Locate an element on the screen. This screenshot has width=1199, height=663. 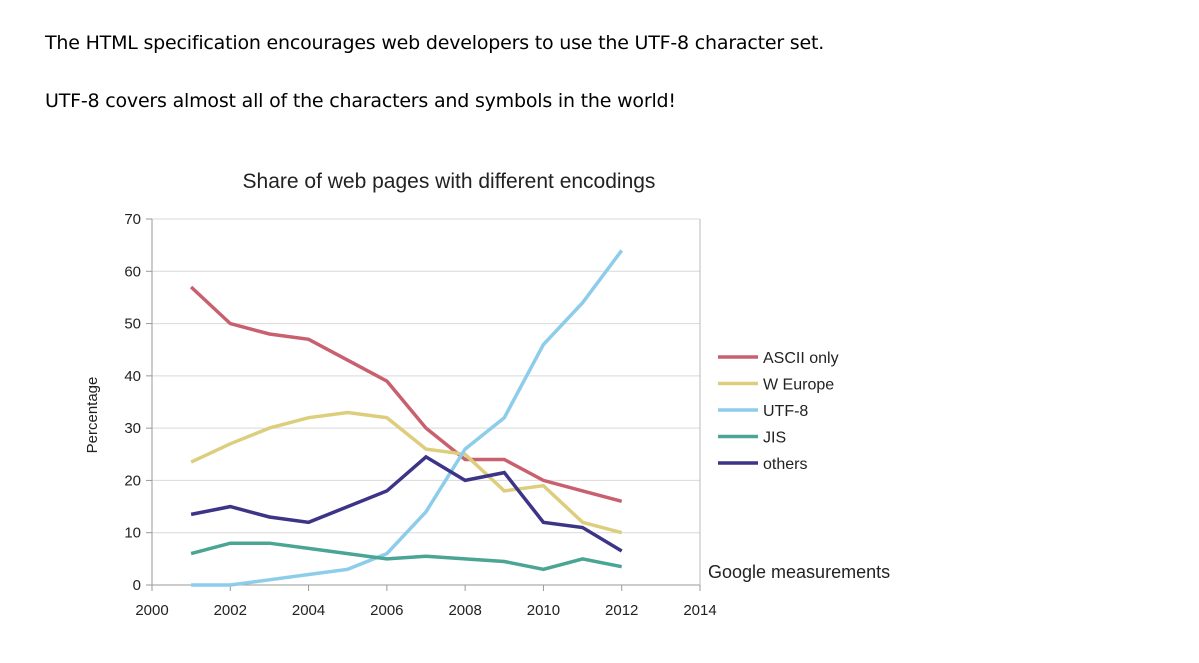
legend-label-others: others is located at coordinates (785, 464).